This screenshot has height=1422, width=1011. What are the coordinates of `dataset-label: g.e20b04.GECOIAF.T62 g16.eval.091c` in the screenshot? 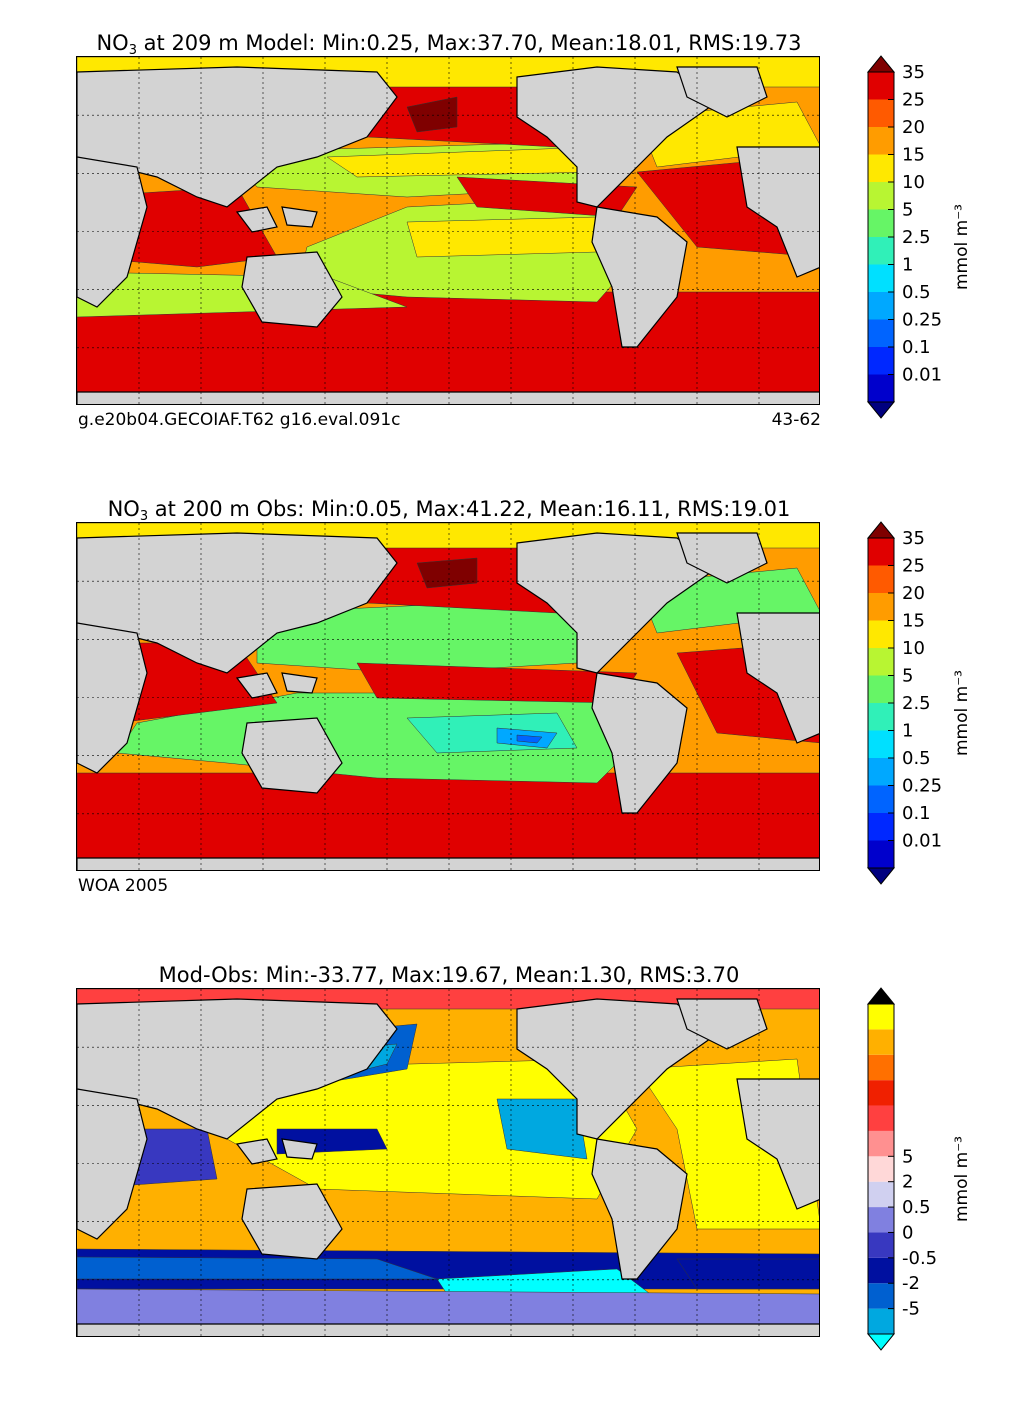 It's located at (239, 420).